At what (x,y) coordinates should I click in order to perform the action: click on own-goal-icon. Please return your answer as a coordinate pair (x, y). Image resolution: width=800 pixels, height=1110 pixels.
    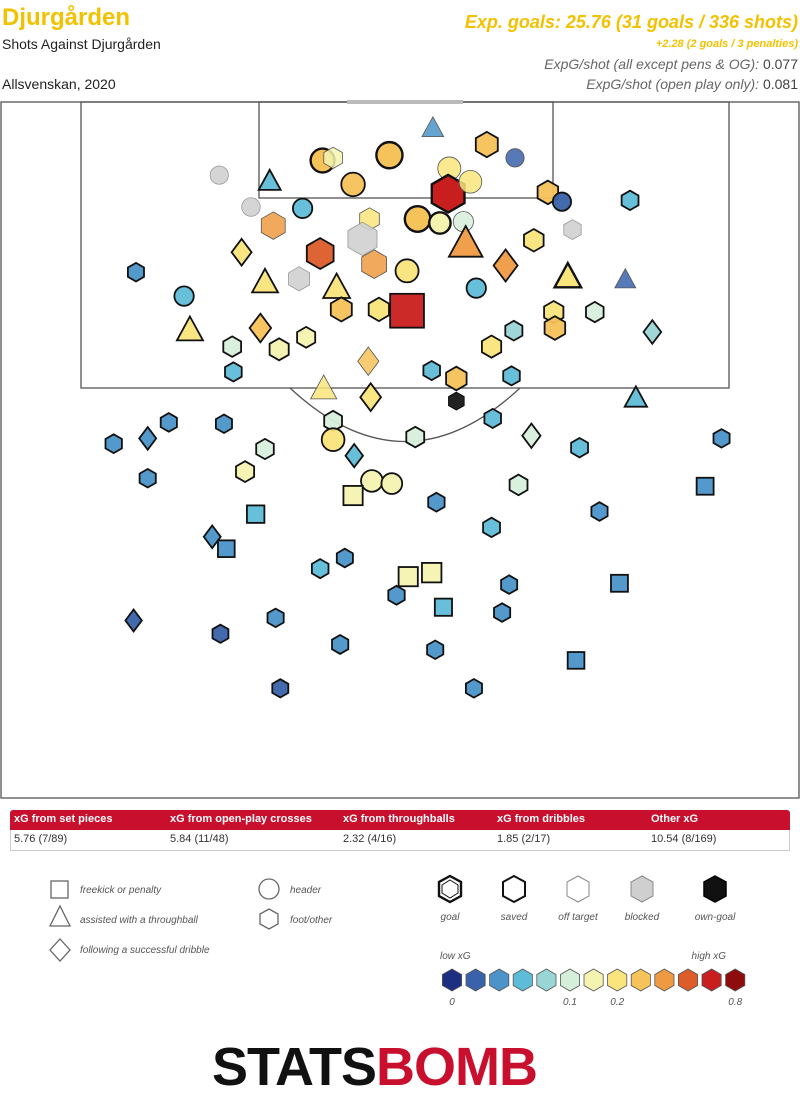
    Looking at the image, I should click on (715, 889).